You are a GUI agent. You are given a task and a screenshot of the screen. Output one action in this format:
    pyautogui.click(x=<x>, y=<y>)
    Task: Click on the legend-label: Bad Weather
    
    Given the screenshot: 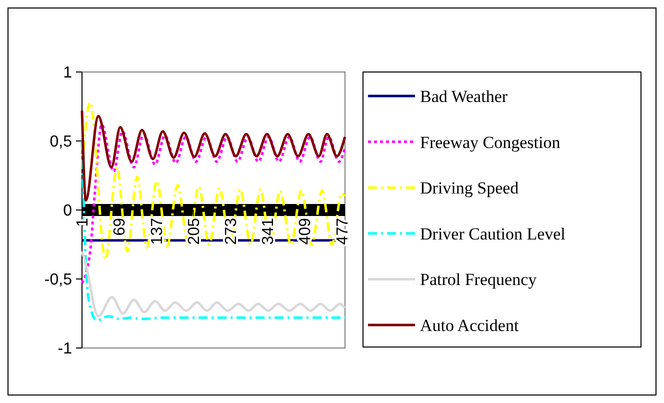 What is the action you would take?
    pyautogui.click(x=464, y=96)
    